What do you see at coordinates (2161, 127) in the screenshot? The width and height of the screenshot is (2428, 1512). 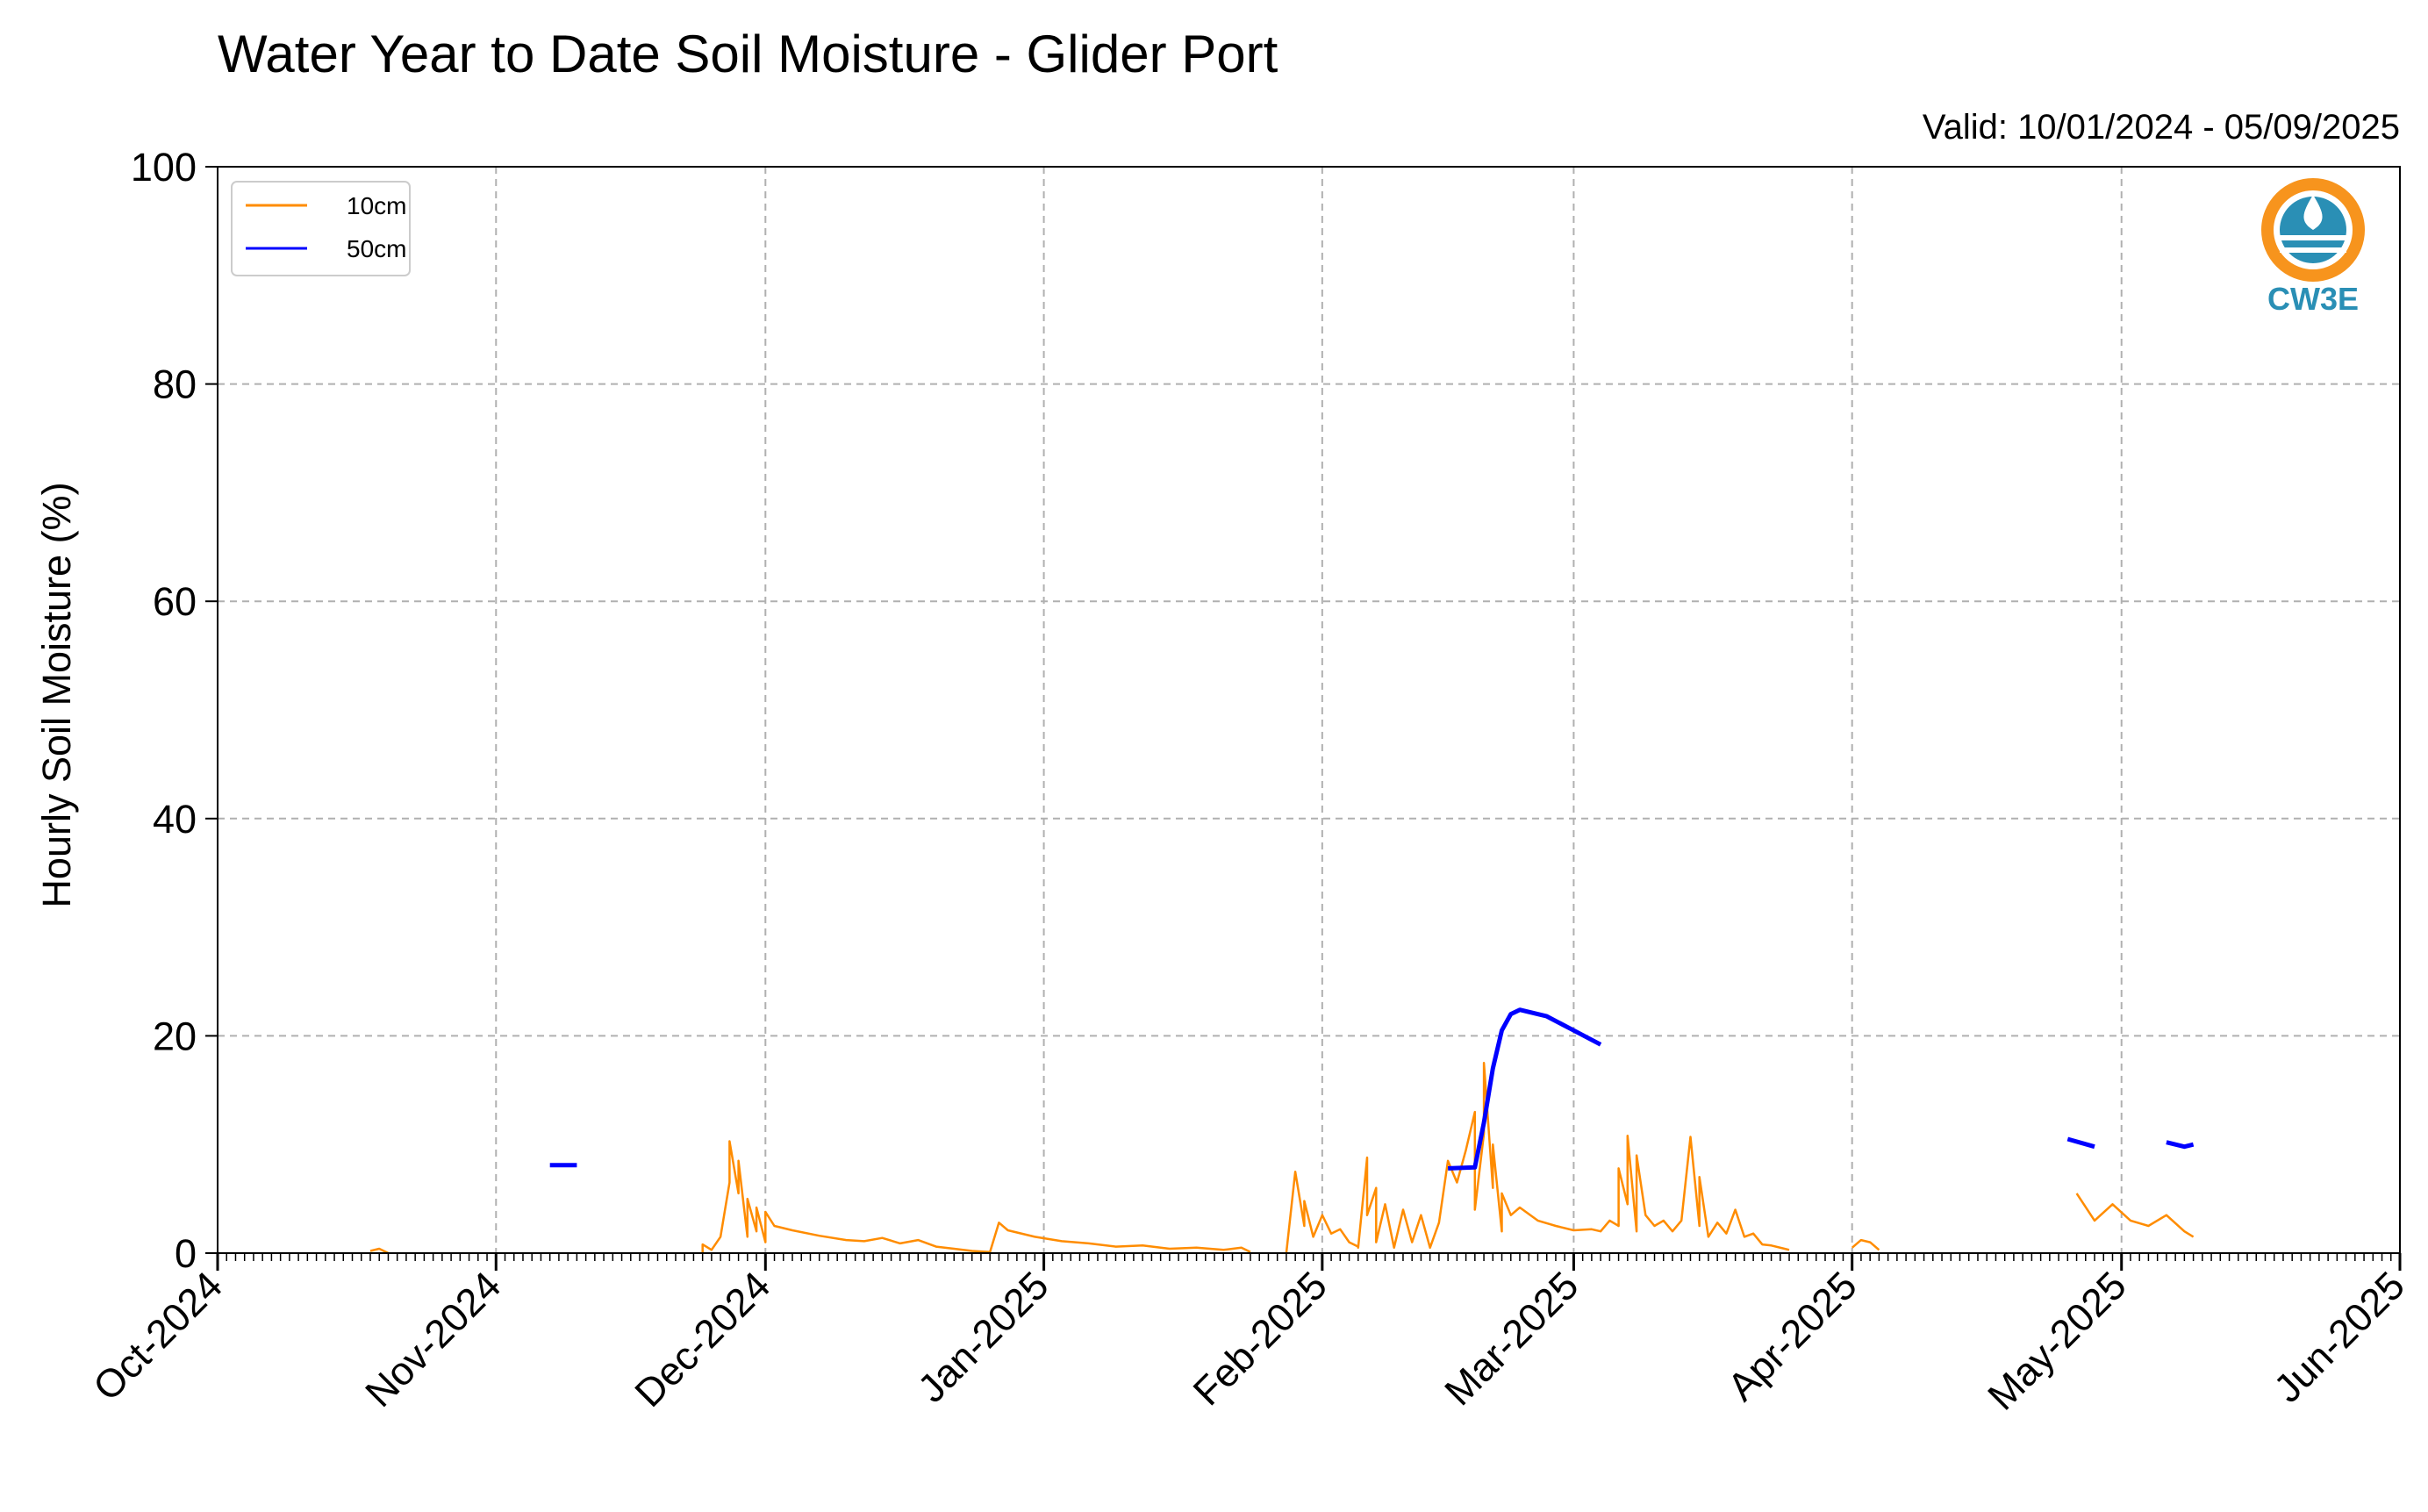 I see `chart-subtitle: Valid: 10/01/2024 - 05/09/2025` at bounding box center [2161, 127].